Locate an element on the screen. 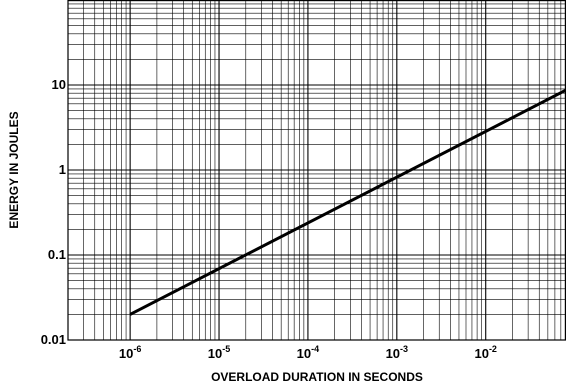 The image size is (566, 387). x-tick-label: 10⁻⁴ is located at coordinates (308, 352).